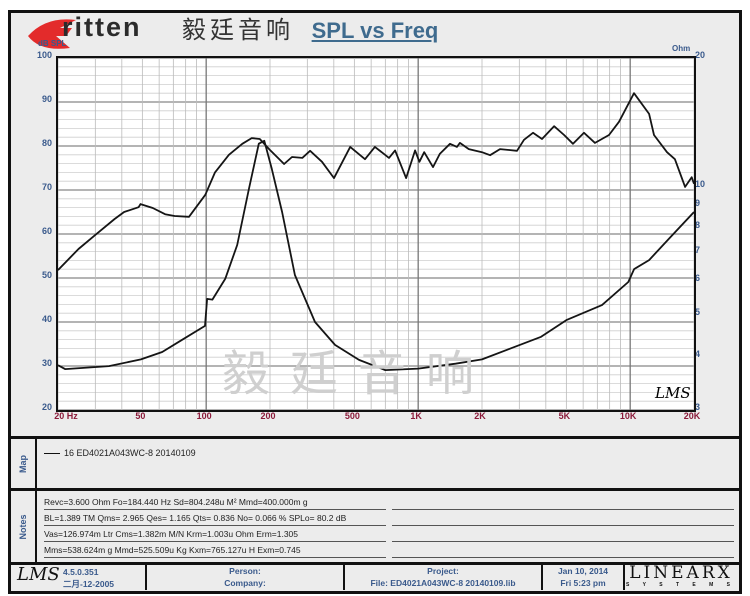 The image size is (750, 596). I want to click on project-label: Project:, so click(443, 571).